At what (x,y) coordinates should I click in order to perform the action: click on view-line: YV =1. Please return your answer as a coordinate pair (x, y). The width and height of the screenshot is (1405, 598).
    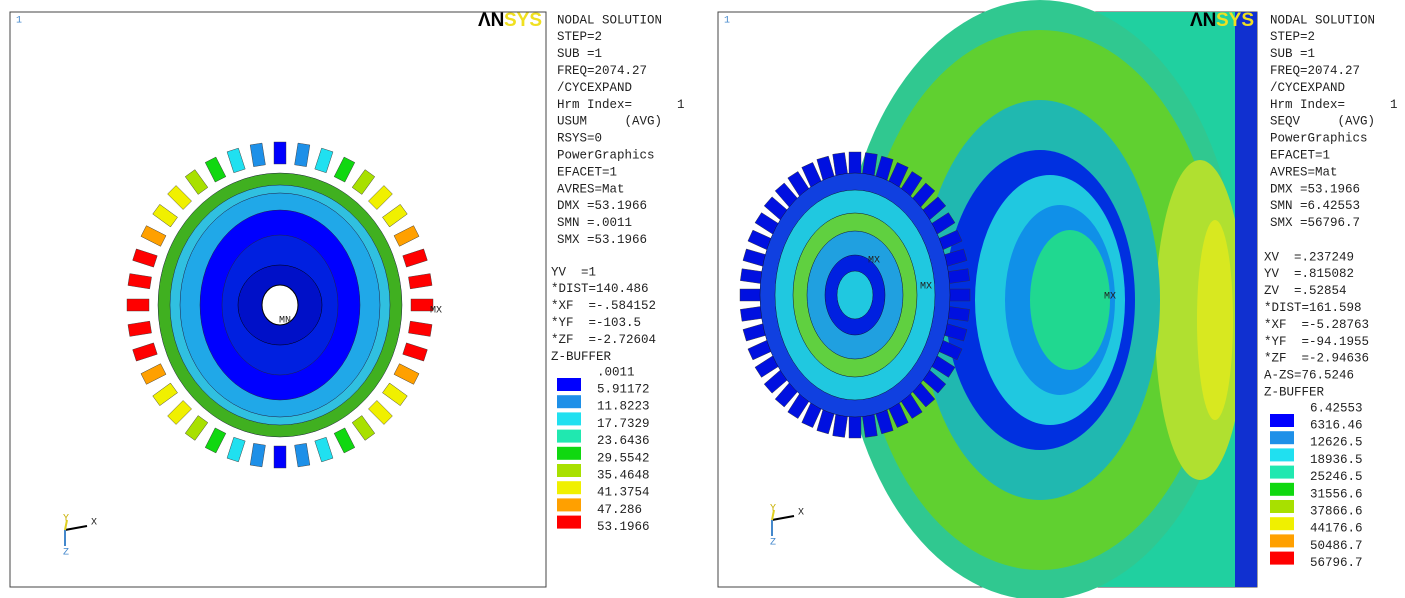
    Looking at the image, I should click on (573, 272).